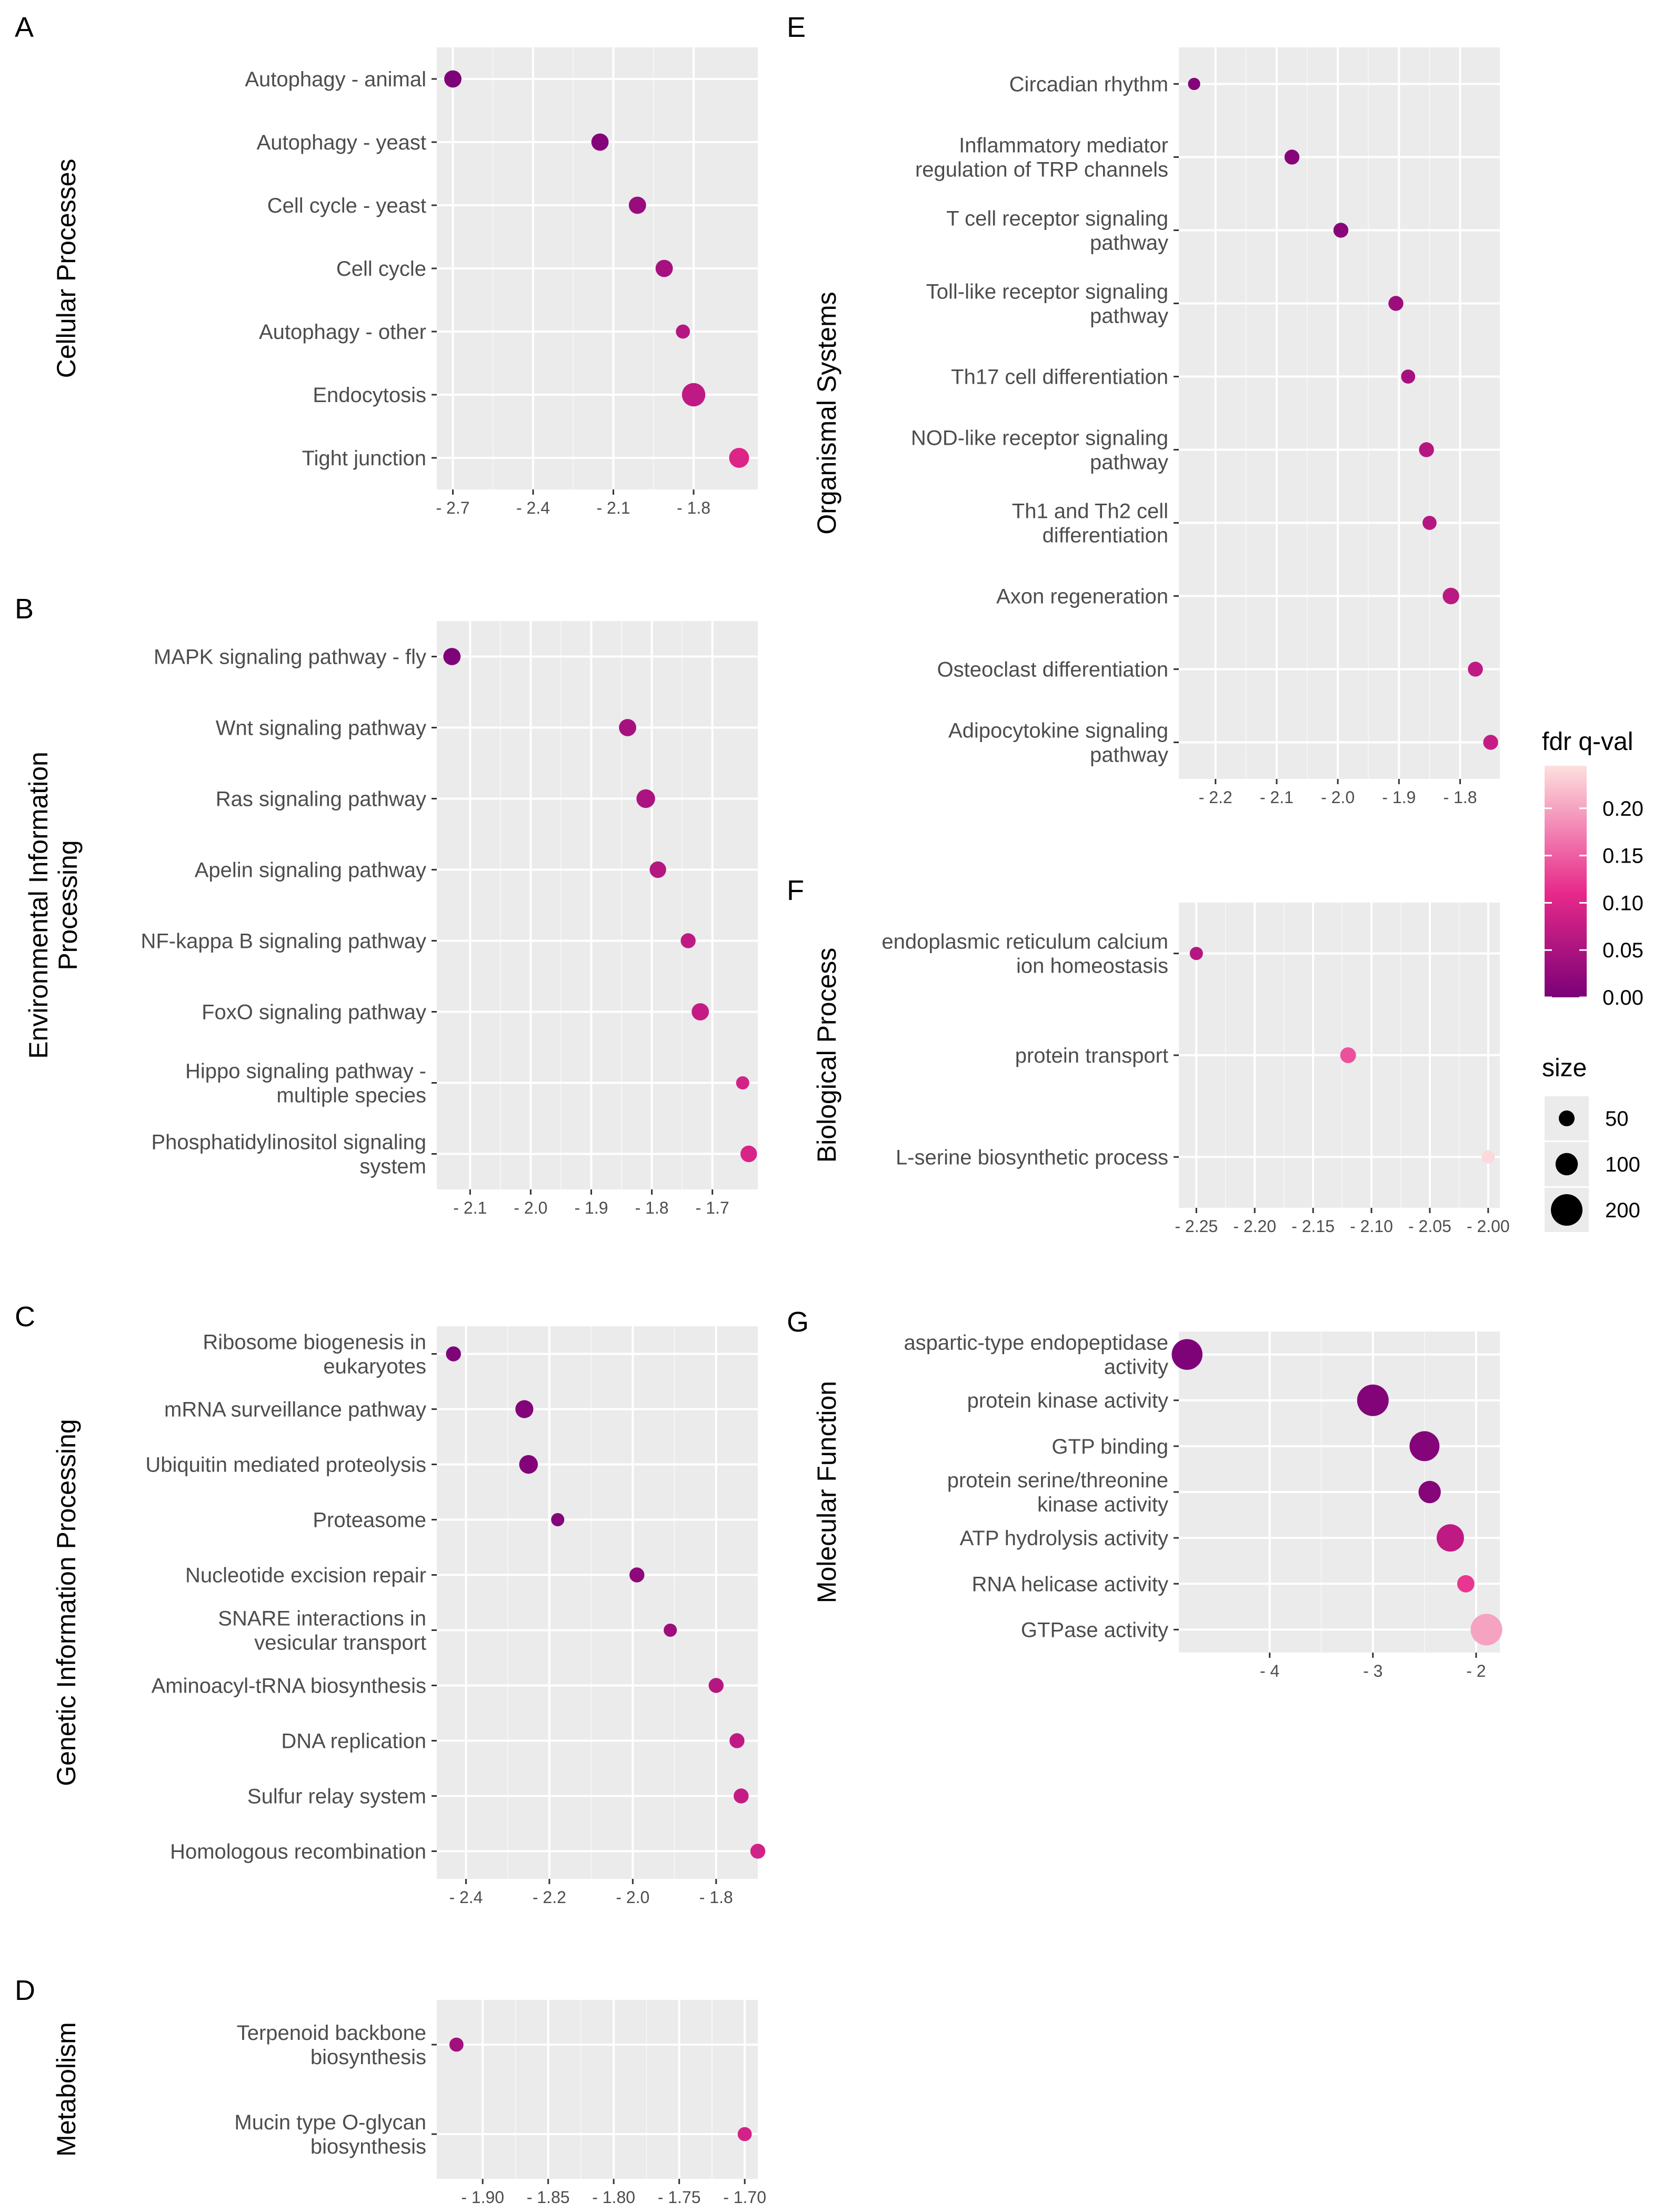 Image resolution: width=1663 pixels, height=2212 pixels. I want to click on y-tick-label: Th1 and Th2 cell differentiation, so click(1090, 523).